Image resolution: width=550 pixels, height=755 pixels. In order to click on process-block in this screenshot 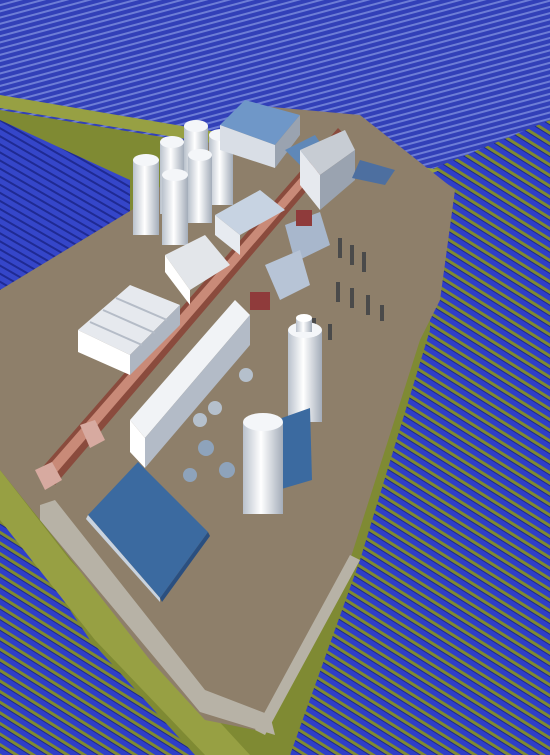, I will do `click(305, 192)`.